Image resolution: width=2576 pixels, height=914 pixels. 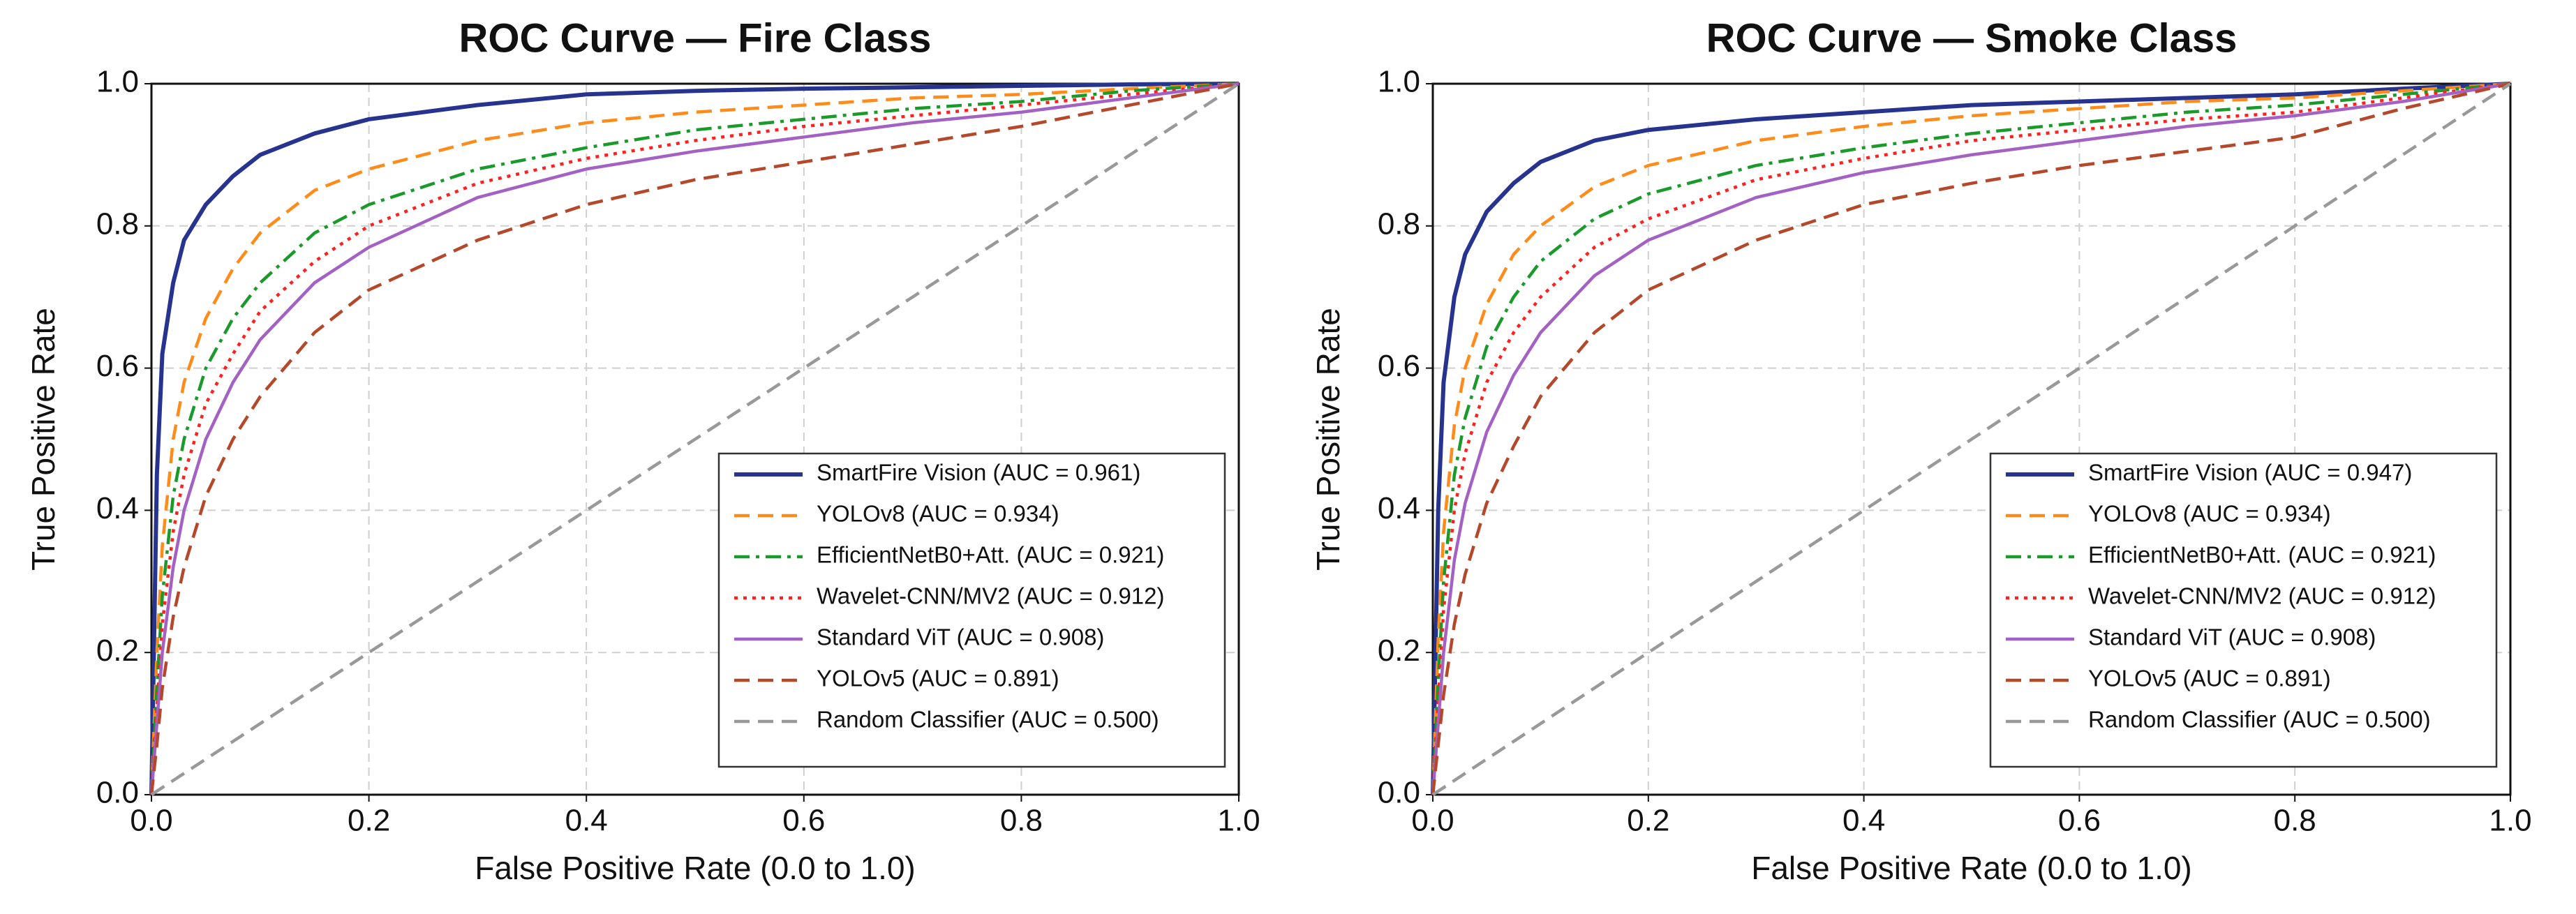 What do you see at coordinates (1972, 38) in the screenshot?
I see `chart-title: ROC Curve — Smoke Class` at bounding box center [1972, 38].